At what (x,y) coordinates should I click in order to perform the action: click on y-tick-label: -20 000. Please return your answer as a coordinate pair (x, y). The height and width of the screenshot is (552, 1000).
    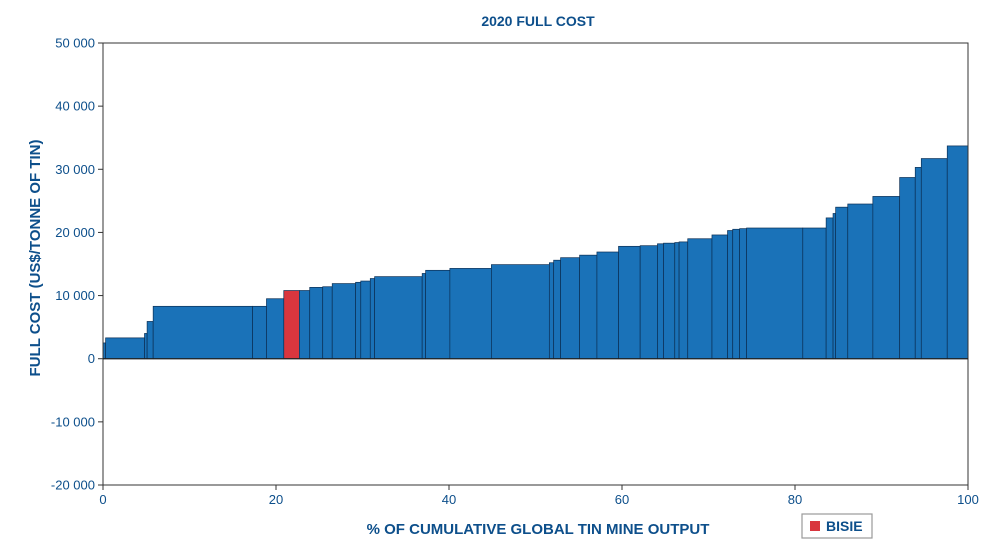
    Looking at the image, I should click on (73, 485).